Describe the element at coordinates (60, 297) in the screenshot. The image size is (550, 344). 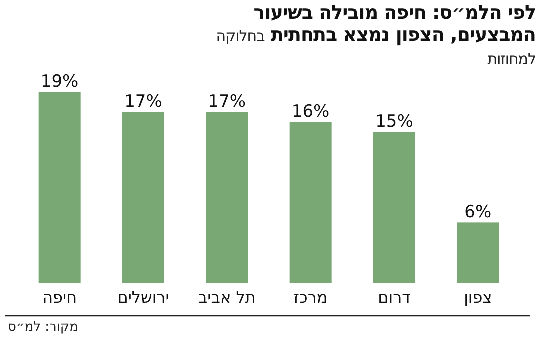
I see `x-tick-label: חיפה` at that location.